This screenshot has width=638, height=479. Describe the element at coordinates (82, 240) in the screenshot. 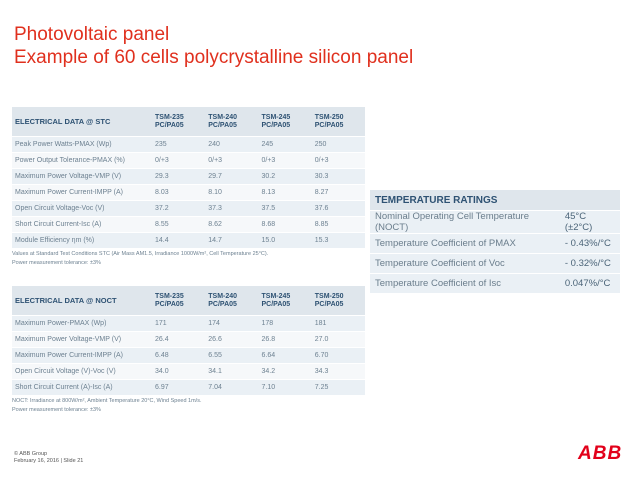

I see `row-label: Module Efficiency ηm (%)` at that location.